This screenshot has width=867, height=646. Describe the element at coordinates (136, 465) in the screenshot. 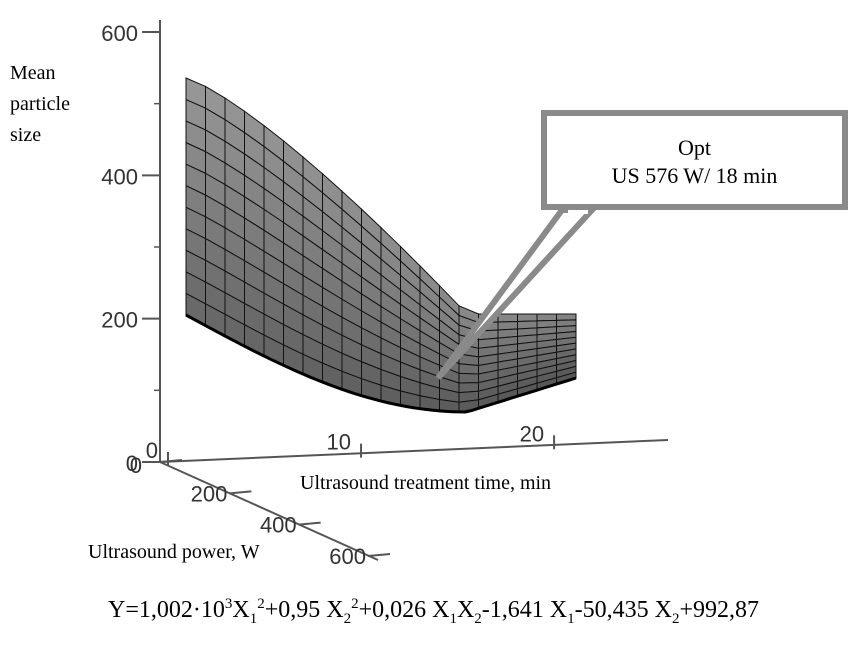

I see `y-tick-label: 0` at that location.